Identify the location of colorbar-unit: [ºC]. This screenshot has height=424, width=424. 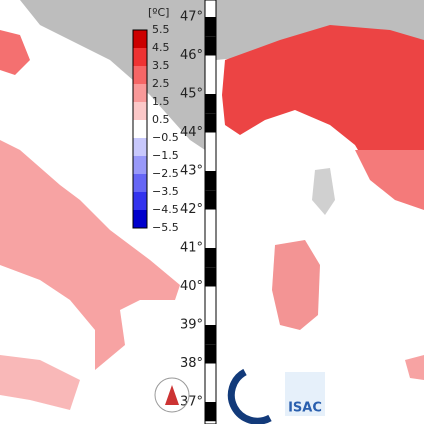
(158, 12).